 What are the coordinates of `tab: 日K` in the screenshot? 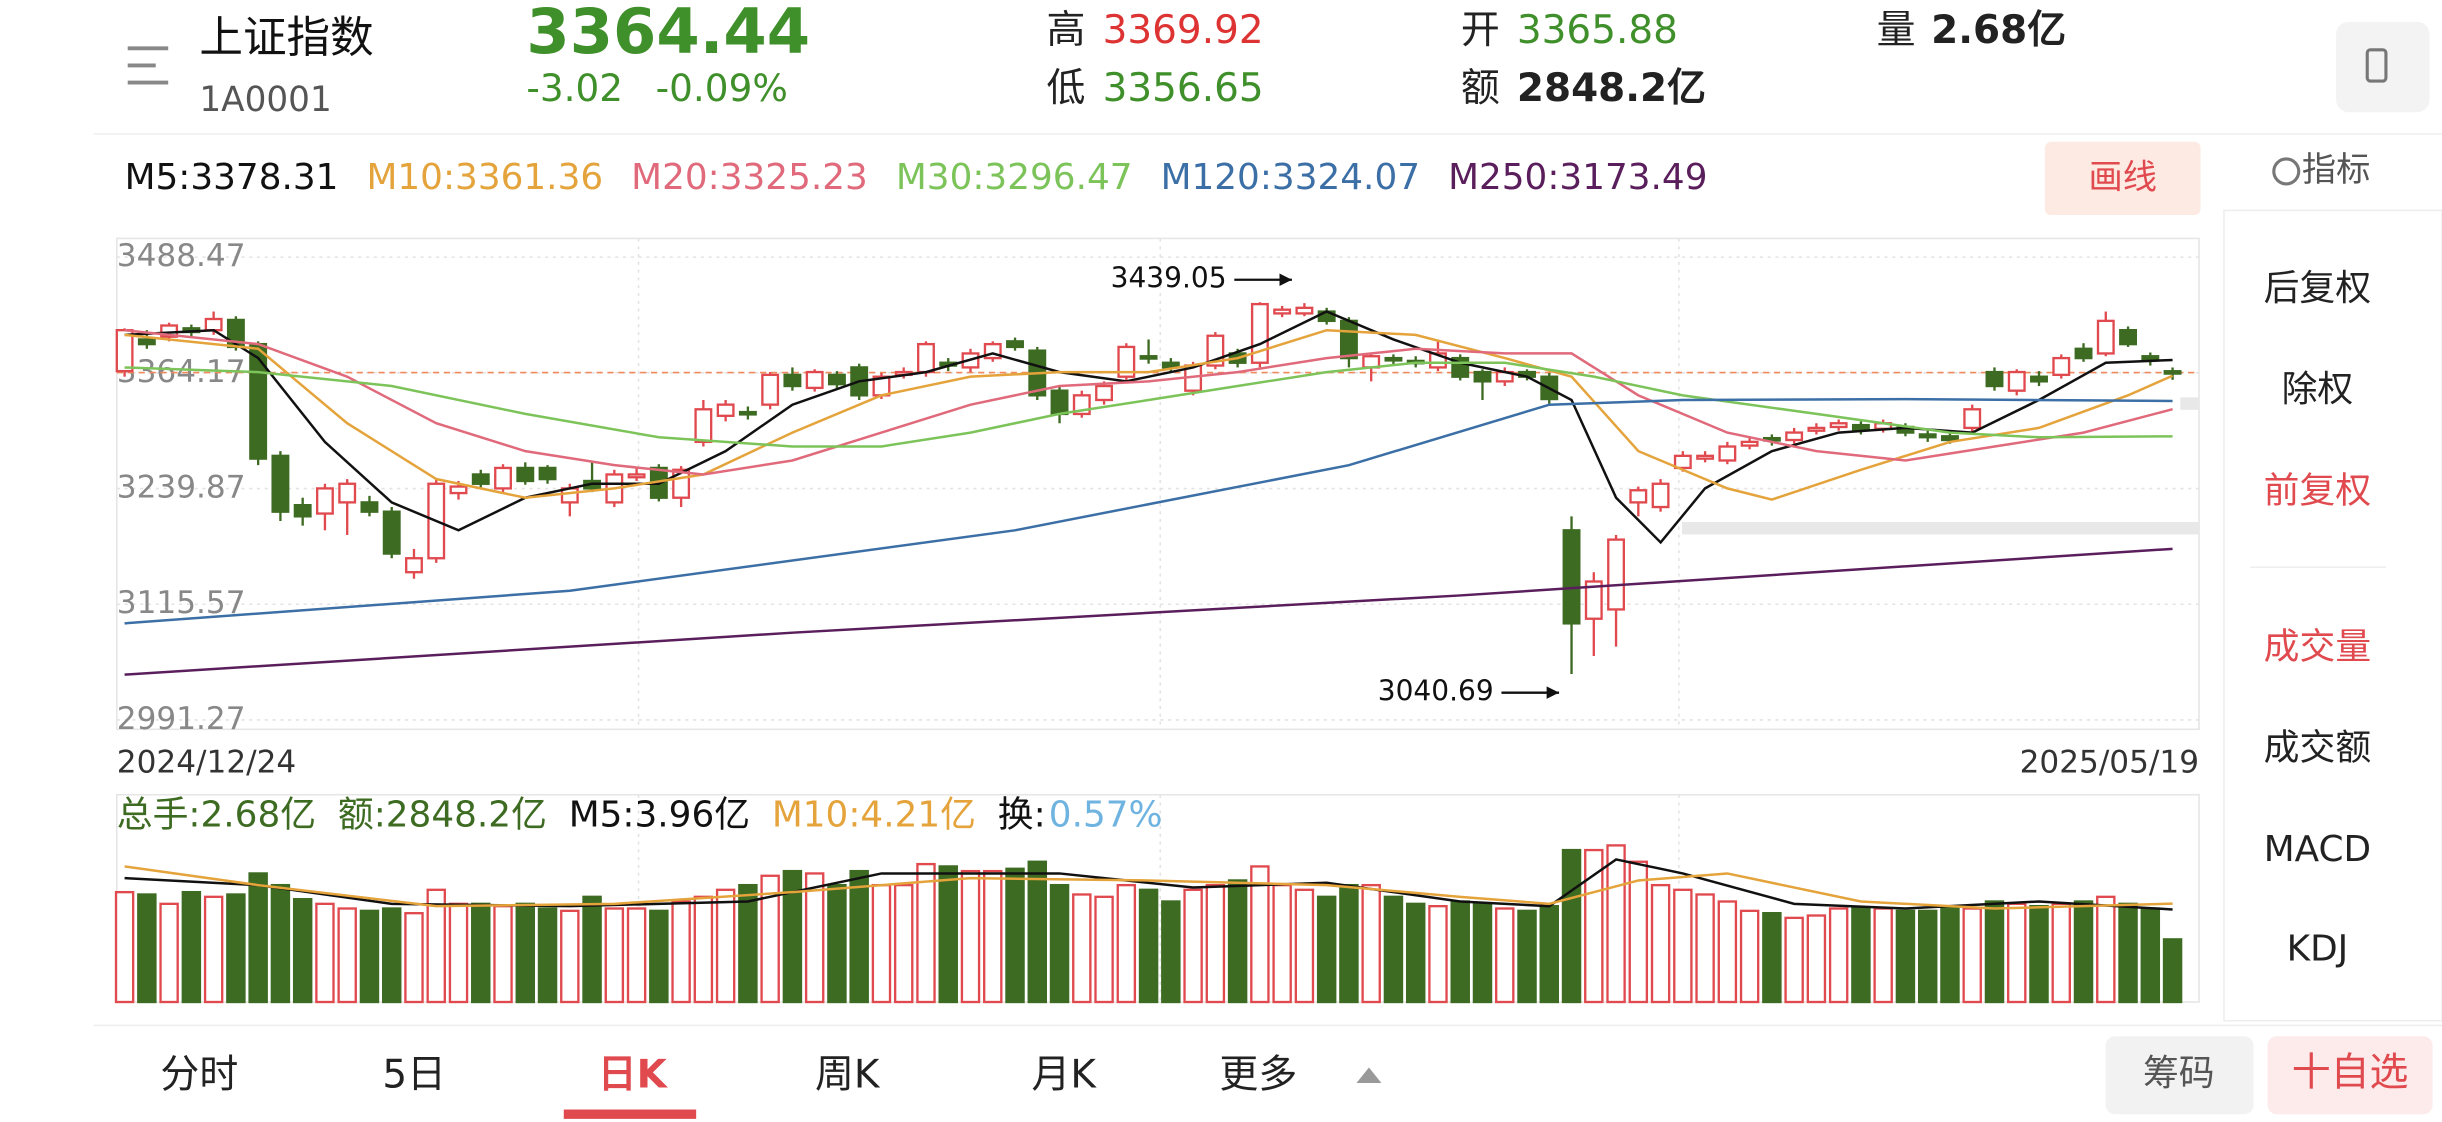 It's located at (633, 1074).